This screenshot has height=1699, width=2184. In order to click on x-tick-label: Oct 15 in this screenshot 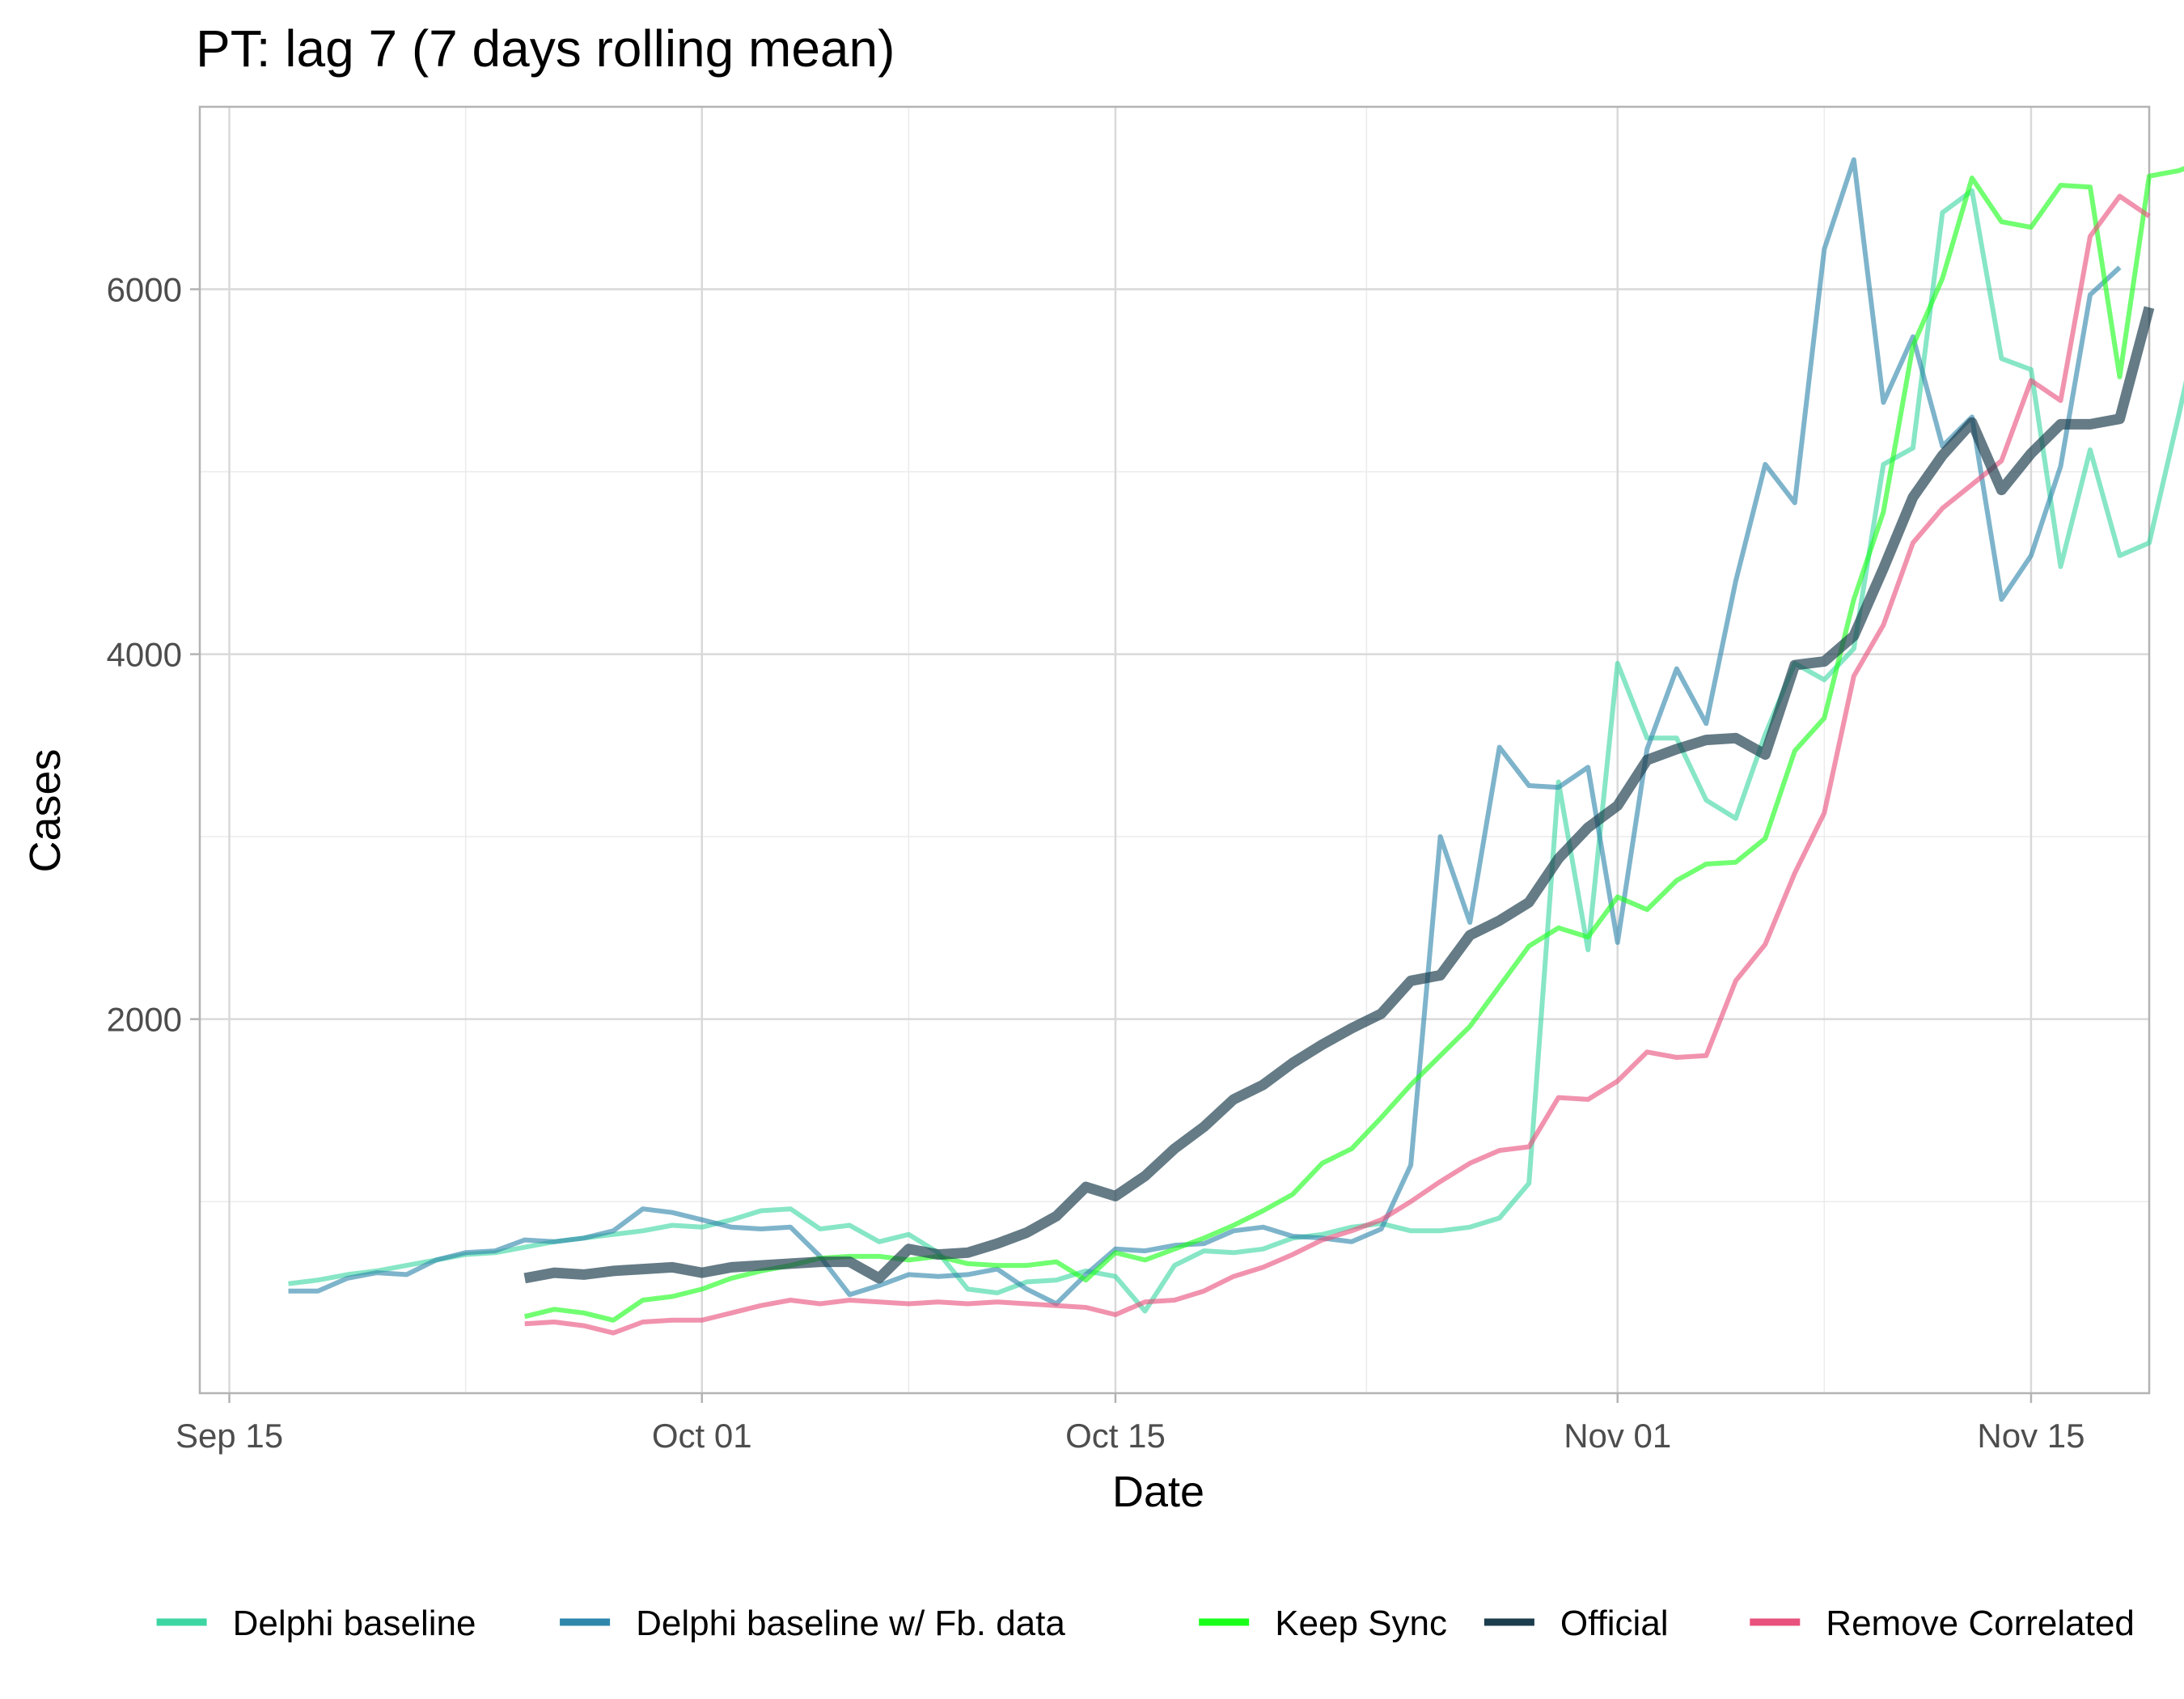, I will do `click(1115, 1436)`.